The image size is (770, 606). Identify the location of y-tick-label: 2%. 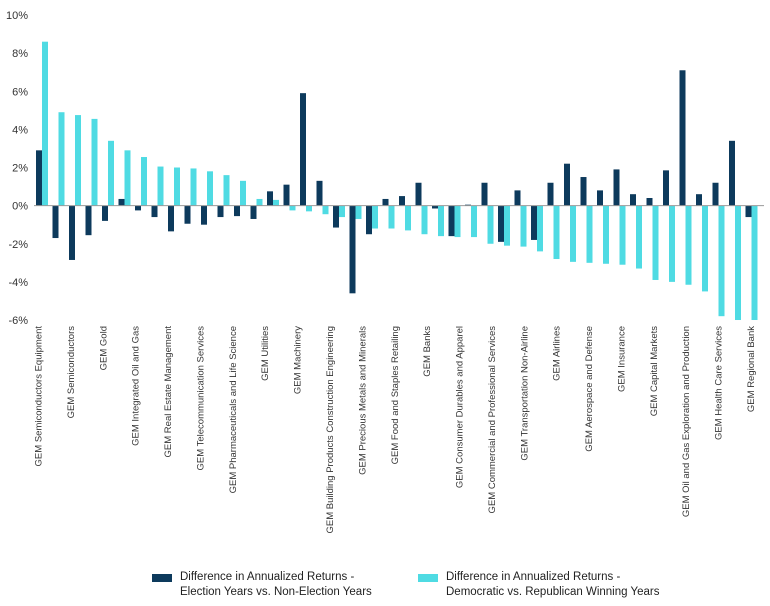
(20, 169).